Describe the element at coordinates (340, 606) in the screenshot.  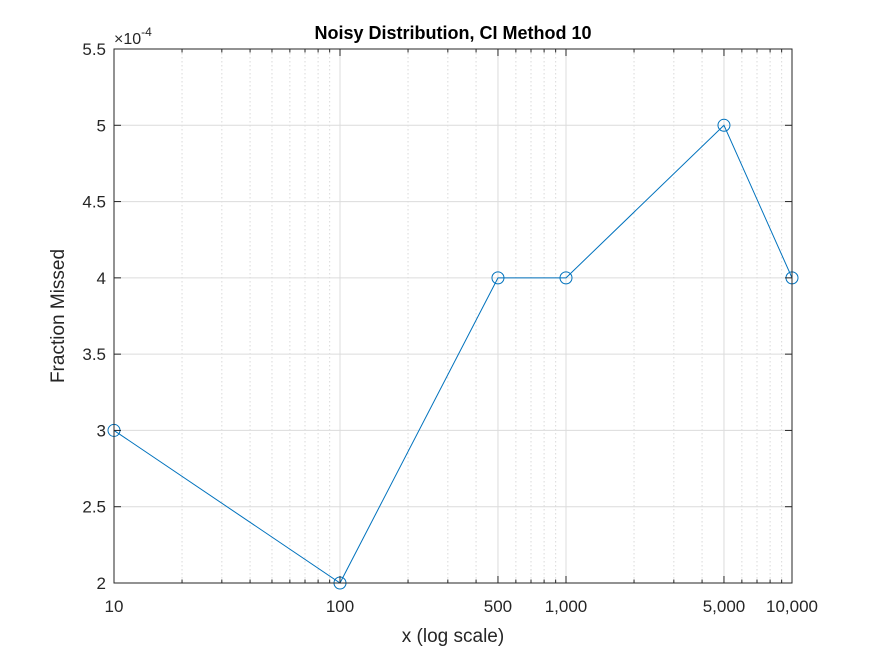
I see `x-tick-label: 100` at that location.